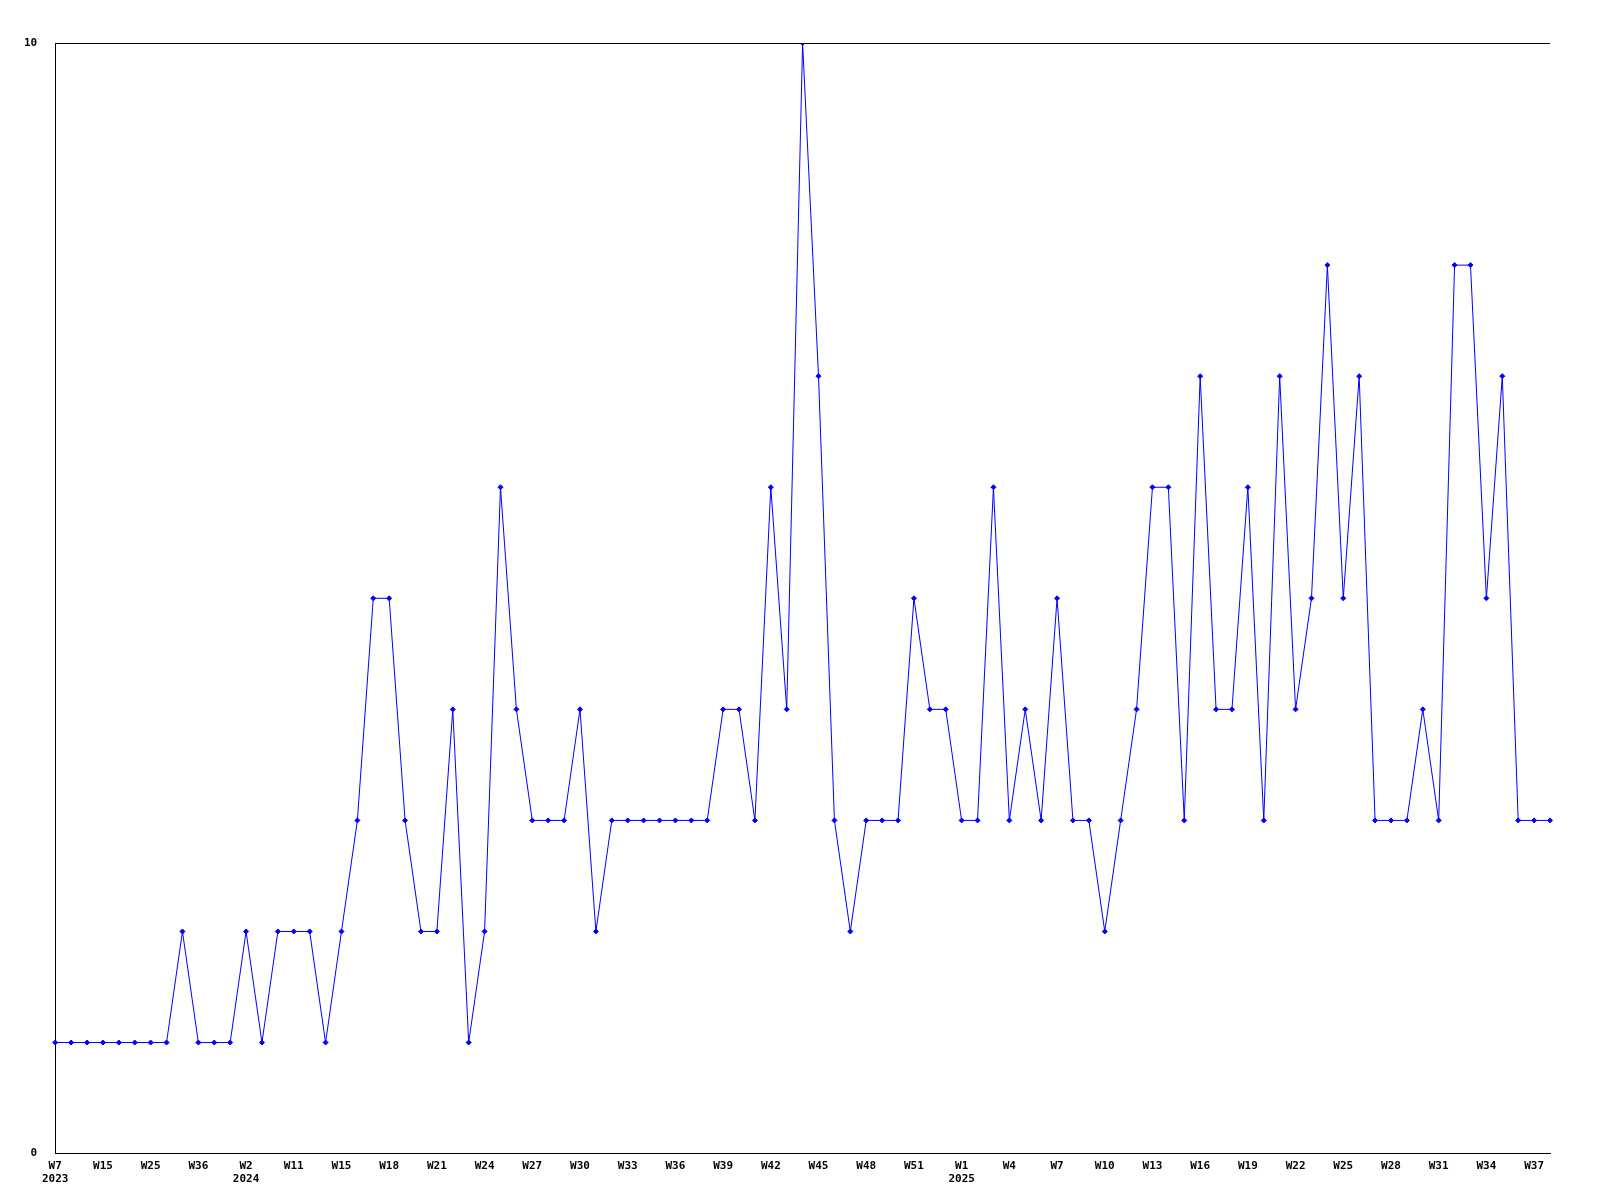 This screenshot has width=1600, height=1200. I want to click on x-tick-label: W21, so click(437, 1166).